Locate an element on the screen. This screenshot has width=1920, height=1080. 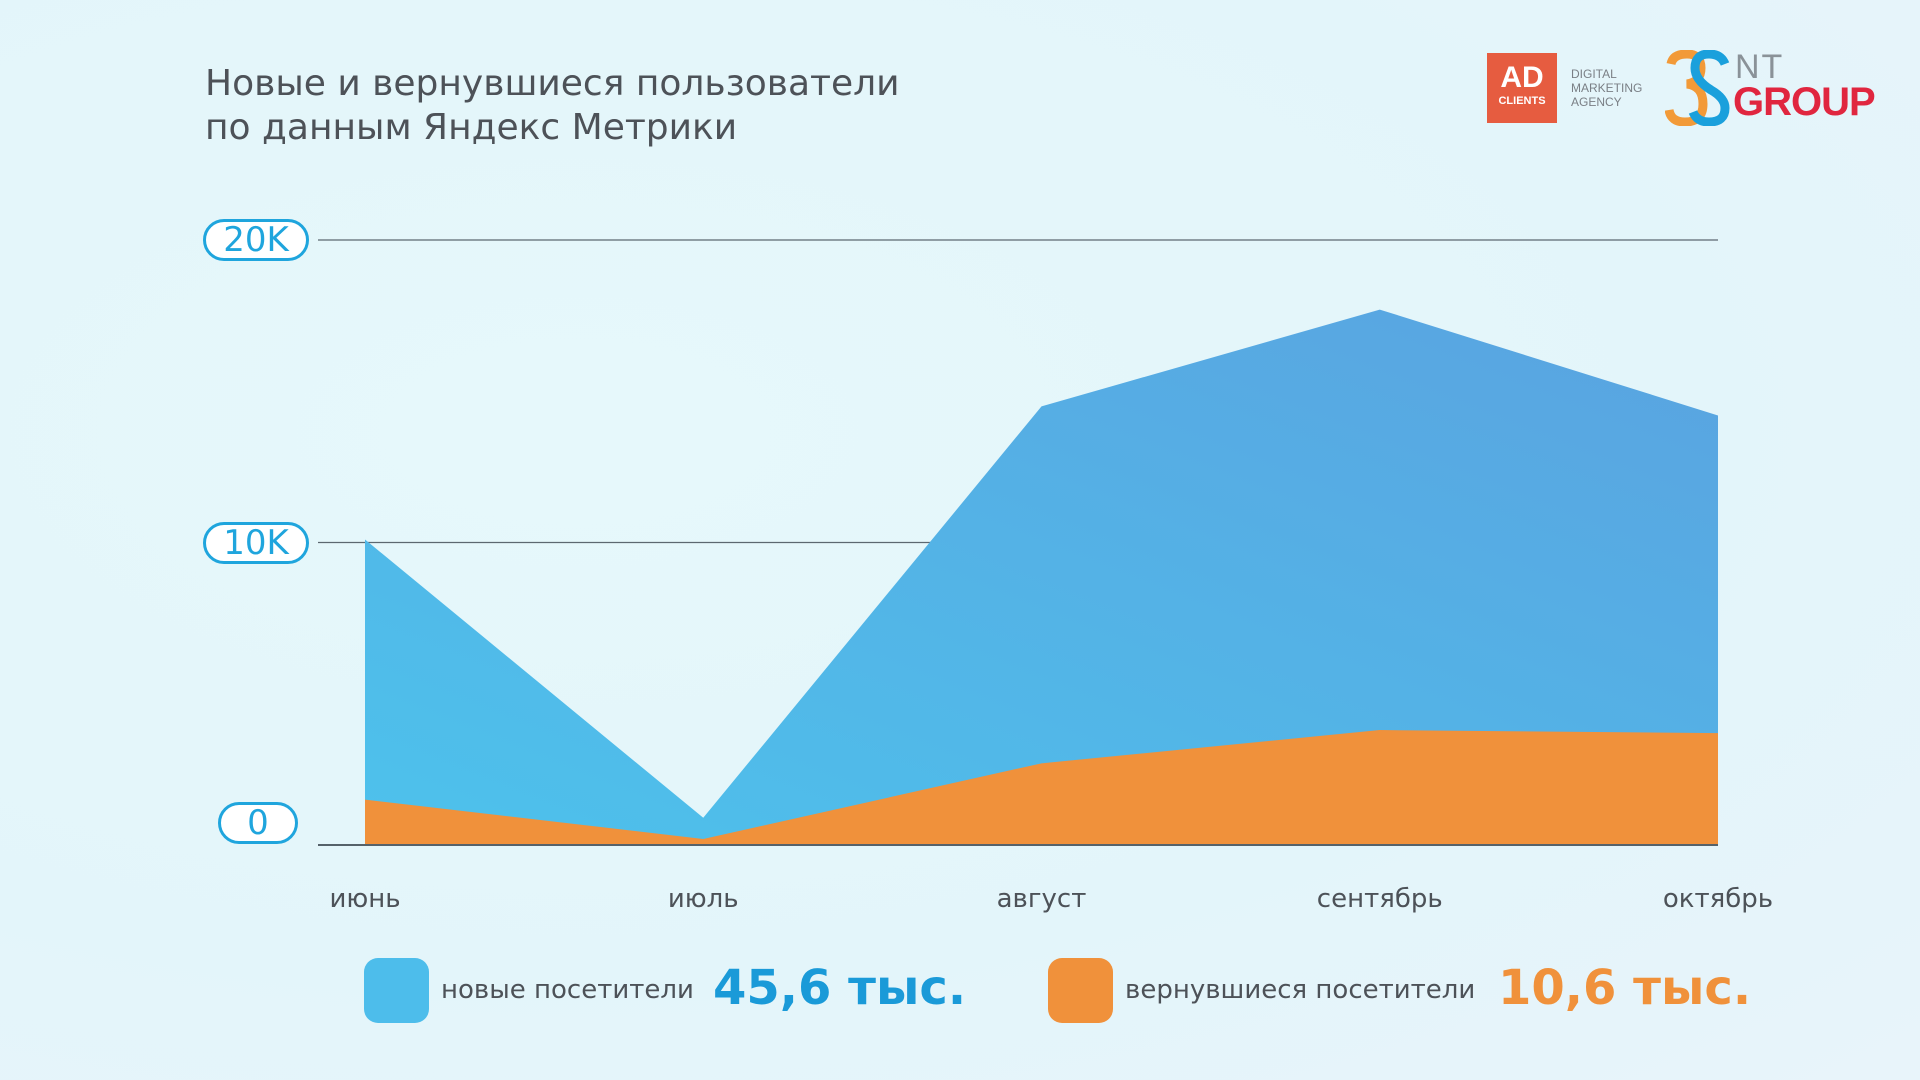
x-tick-label: июль is located at coordinates (703, 899).